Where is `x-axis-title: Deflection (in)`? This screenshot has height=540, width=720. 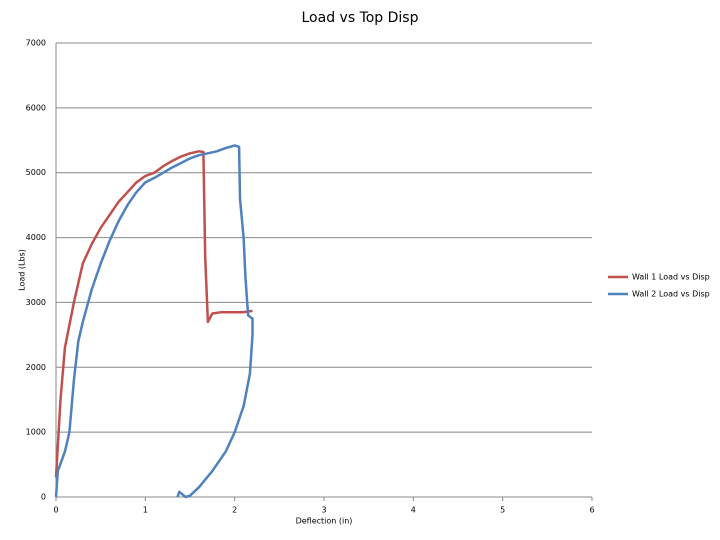
x-axis-title: Deflection (in) is located at coordinates (324, 521).